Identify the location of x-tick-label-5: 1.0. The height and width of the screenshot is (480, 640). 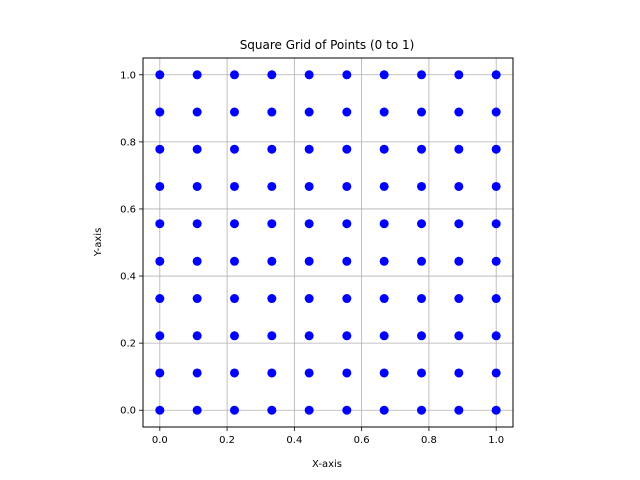
(496, 440).